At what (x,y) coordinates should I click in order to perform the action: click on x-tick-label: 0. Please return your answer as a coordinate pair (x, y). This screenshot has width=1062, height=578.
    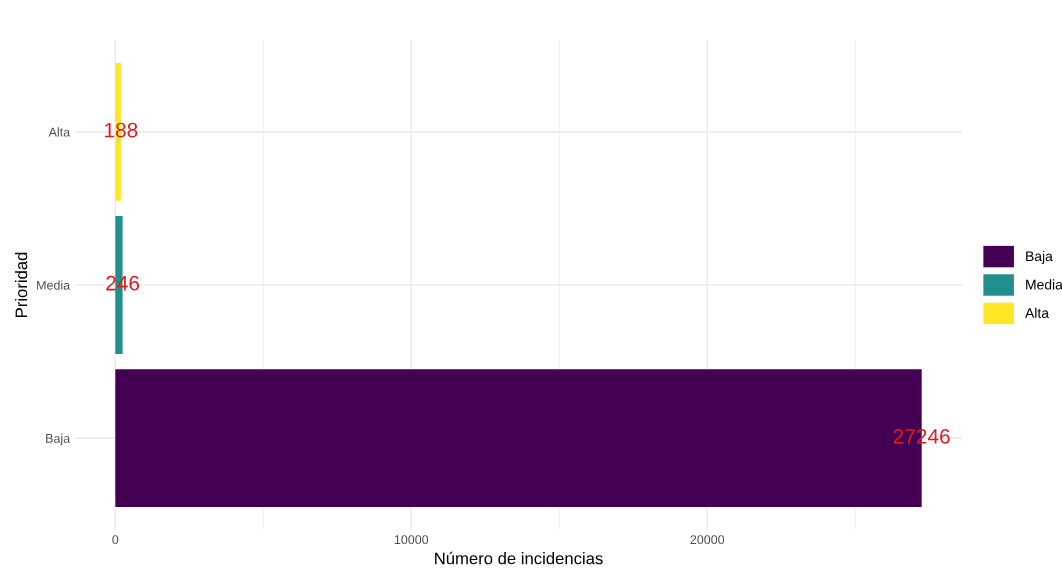
    Looking at the image, I should click on (115, 540).